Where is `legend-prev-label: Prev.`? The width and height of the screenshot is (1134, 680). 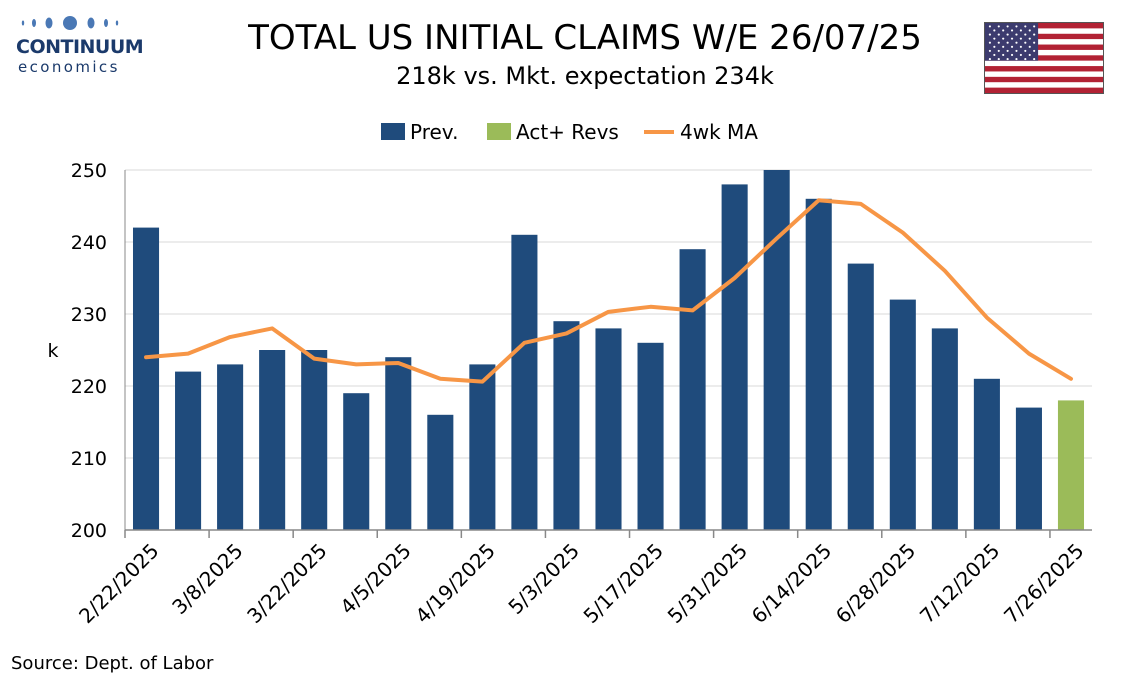
legend-prev-label: Prev. is located at coordinates (434, 132).